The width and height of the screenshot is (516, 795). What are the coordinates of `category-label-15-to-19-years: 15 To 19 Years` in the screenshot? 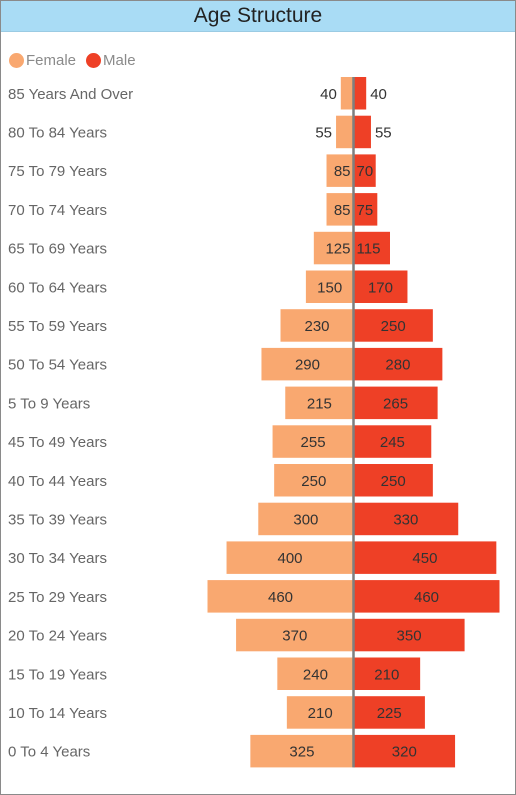 It's located at (57, 674).